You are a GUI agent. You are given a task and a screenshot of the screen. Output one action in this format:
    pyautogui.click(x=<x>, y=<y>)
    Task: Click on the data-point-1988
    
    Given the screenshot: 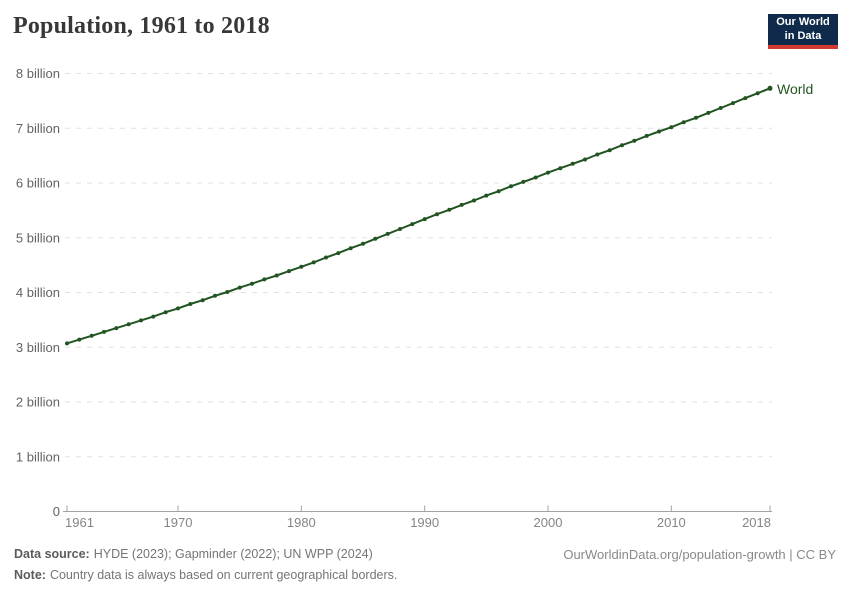 What is the action you would take?
    pyautogui.click(x=400, y=229)
    